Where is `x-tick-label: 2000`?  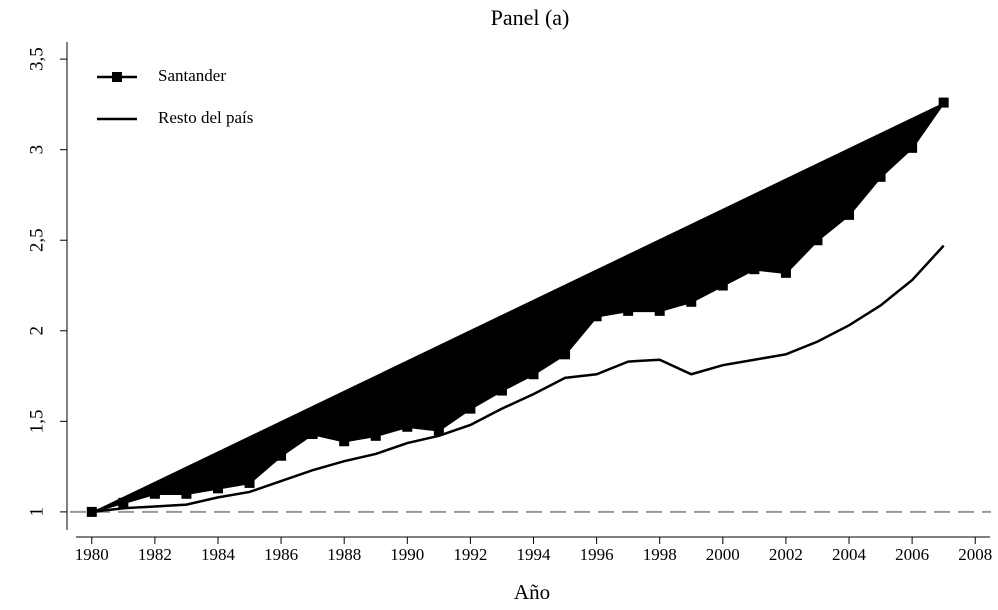
x-tick-label: 2000 is located at coordinates (723, 554).